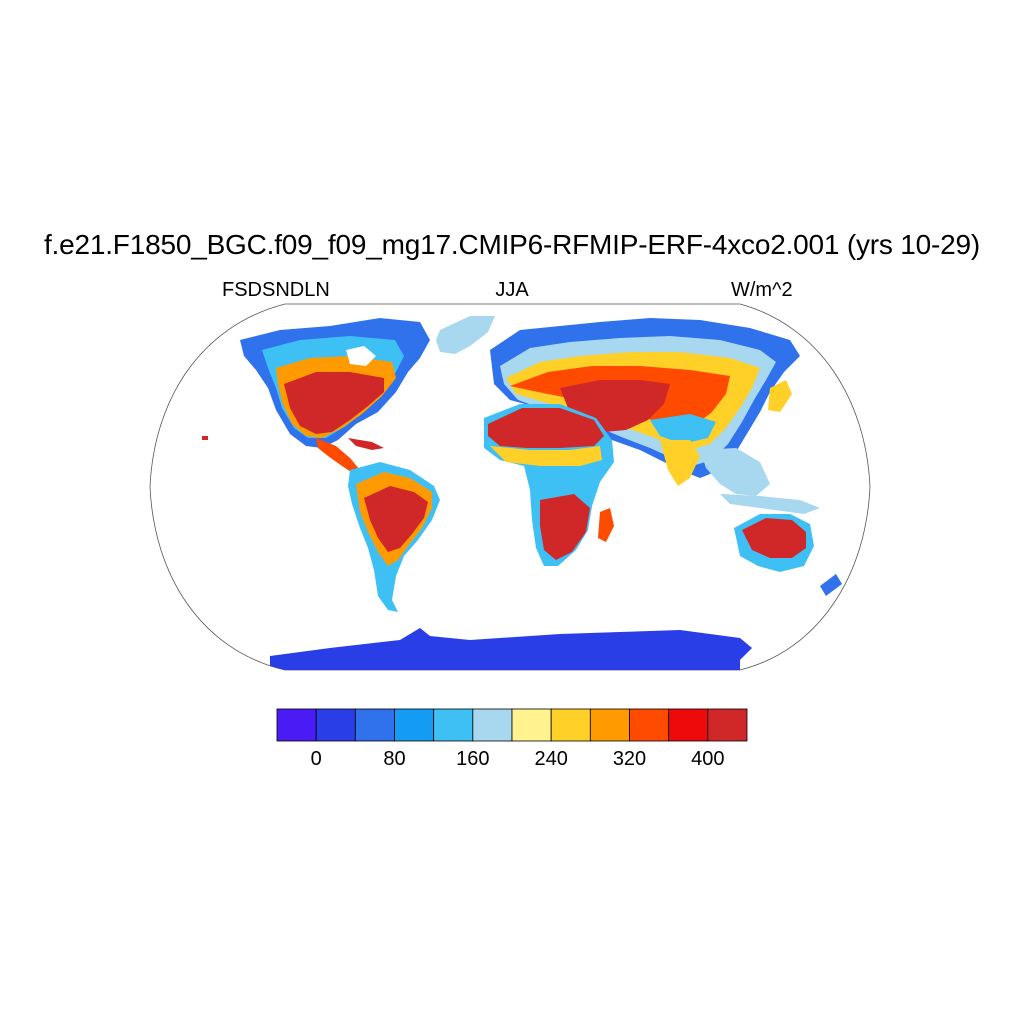  I want to click on colorbar-tick-label: 160, so click(473, 759).